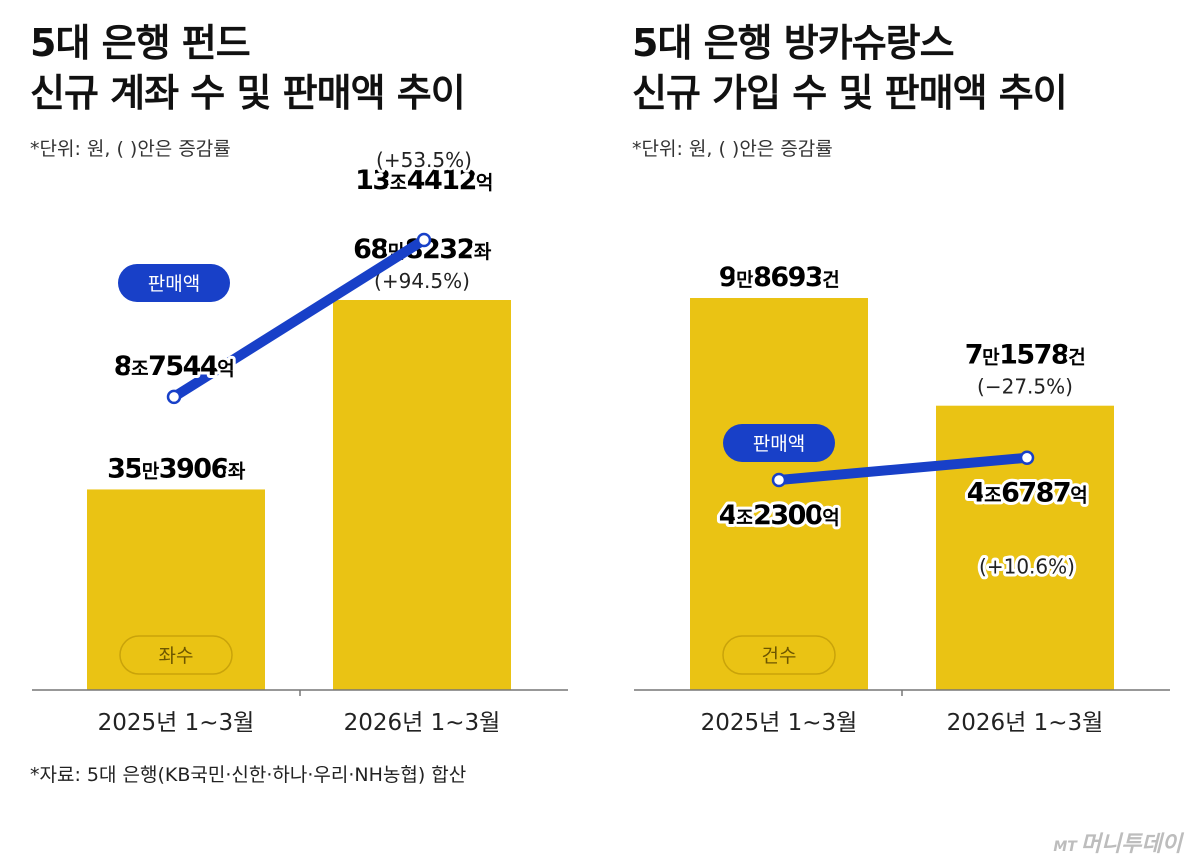 The height and width of the screenshot is (864, 1200). Describe the element at coordinates (1131, 844) in the screenshot. I see `logo-text: 머니투데이` at that location.